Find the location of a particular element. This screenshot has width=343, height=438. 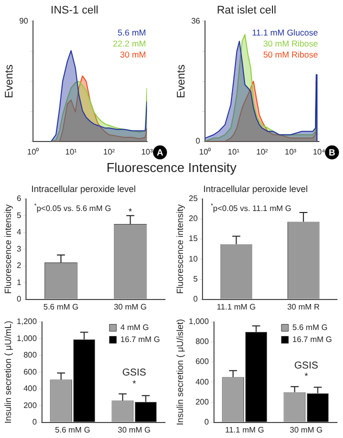

y-tick-label: 90 is located at coordinates (24, 21).